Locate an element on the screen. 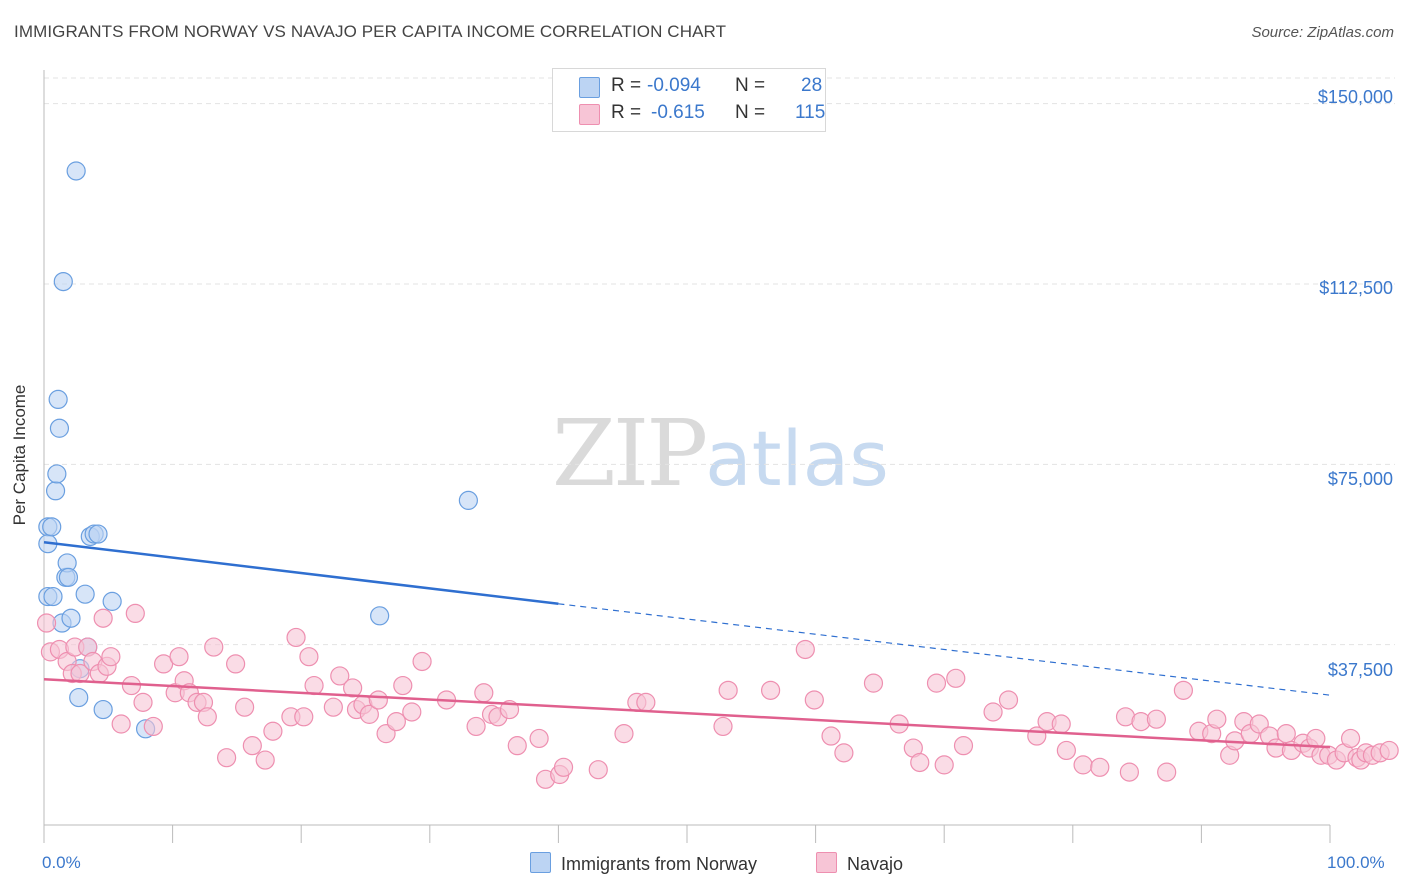  legend-r-value: -0.094 is located at coordinates (674, 85).